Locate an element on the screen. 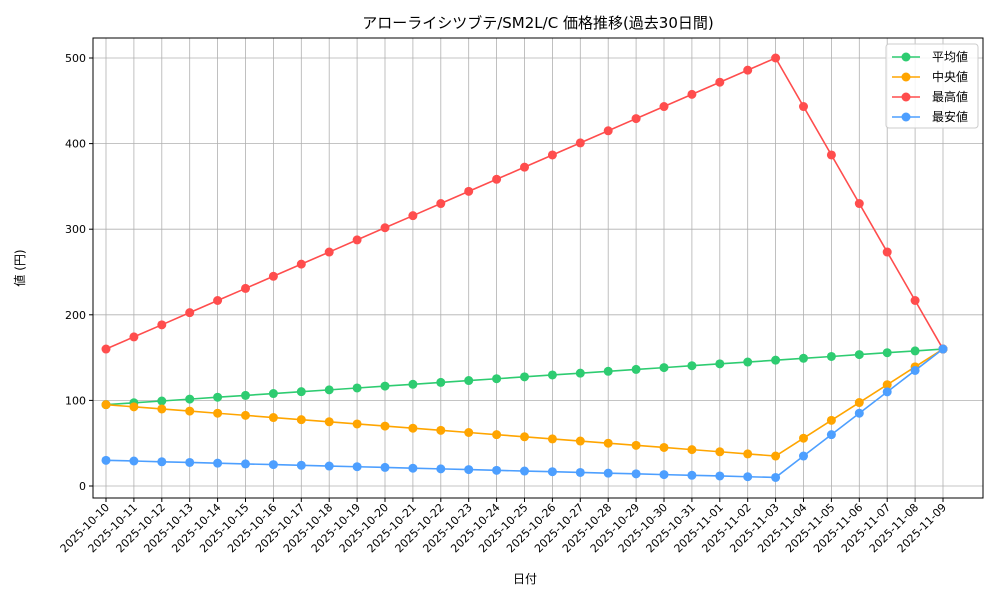 Image resolution: width=1000 pixels, height=604 pixels. y-axis-label: 値 (円) is located at coordinates (19, 267).